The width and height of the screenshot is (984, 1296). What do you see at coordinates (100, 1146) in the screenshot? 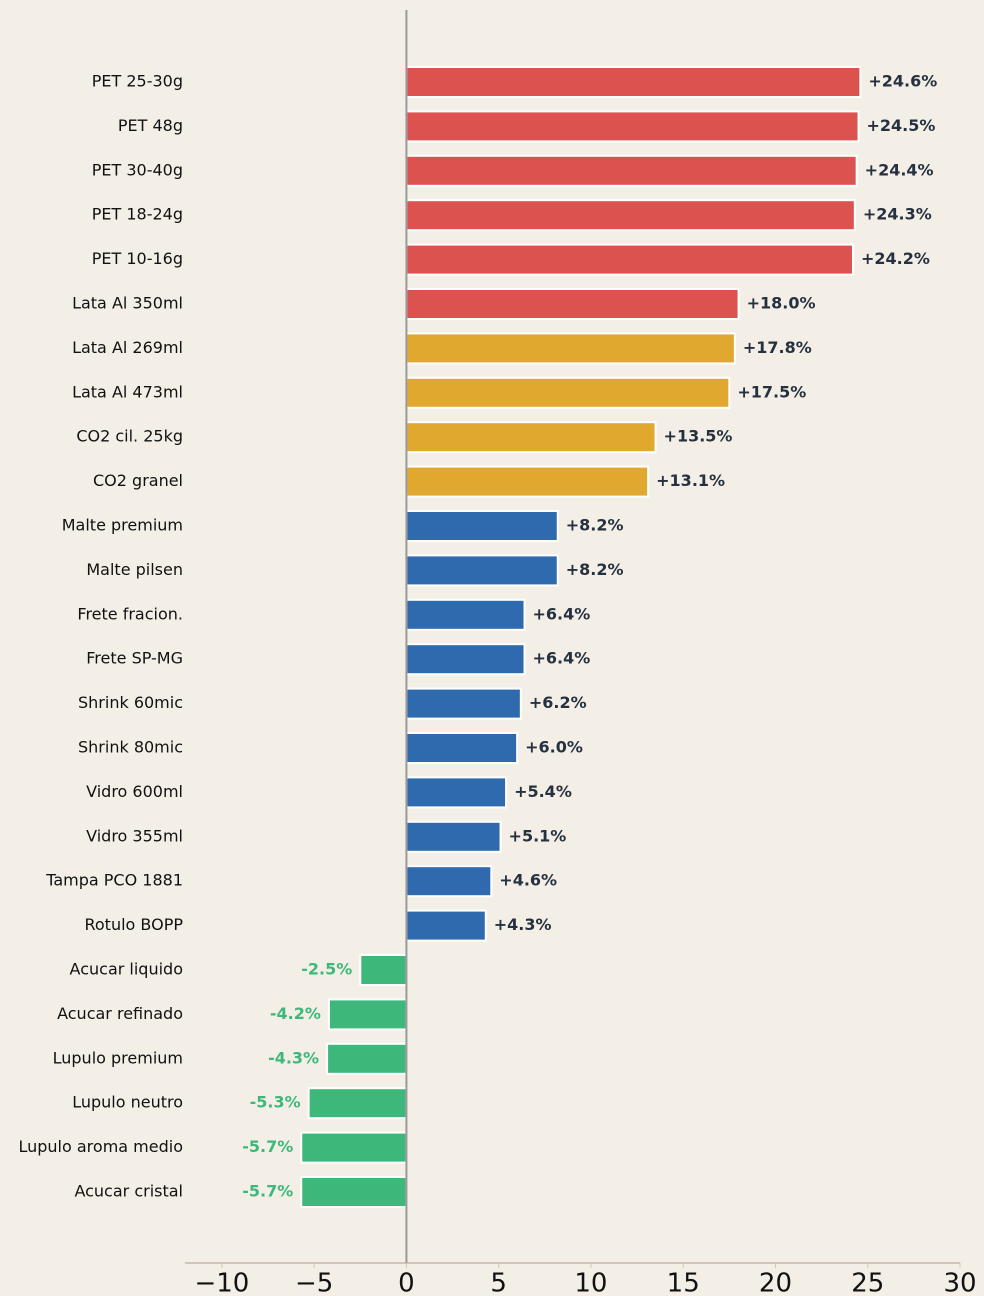
I see `y-tick-label: Lupulo aroma medio` at bounding box center [100, 1146].